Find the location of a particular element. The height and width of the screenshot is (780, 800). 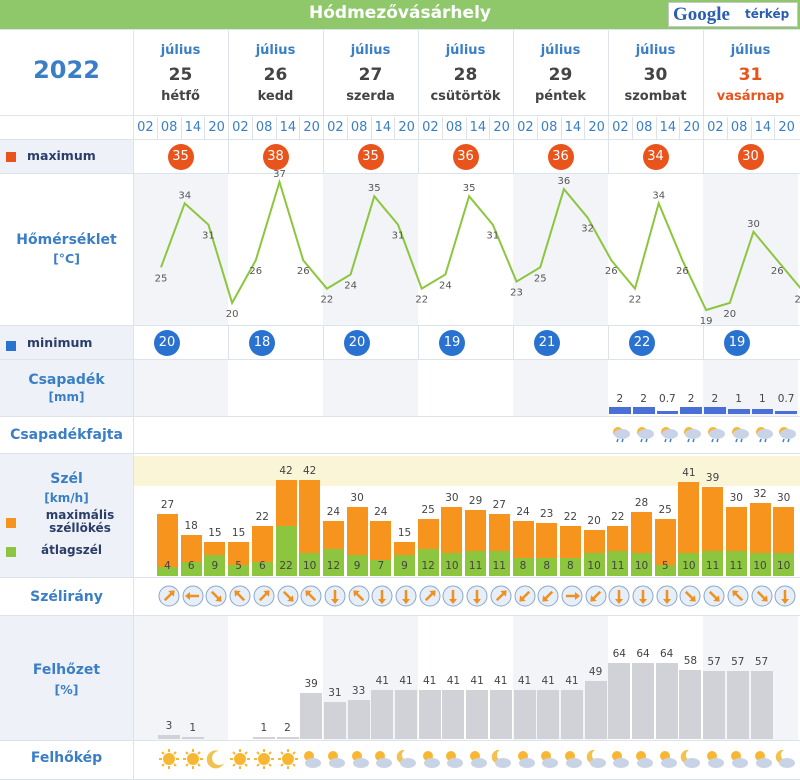

gust-value: 15 is located at coordinates (215, 532).